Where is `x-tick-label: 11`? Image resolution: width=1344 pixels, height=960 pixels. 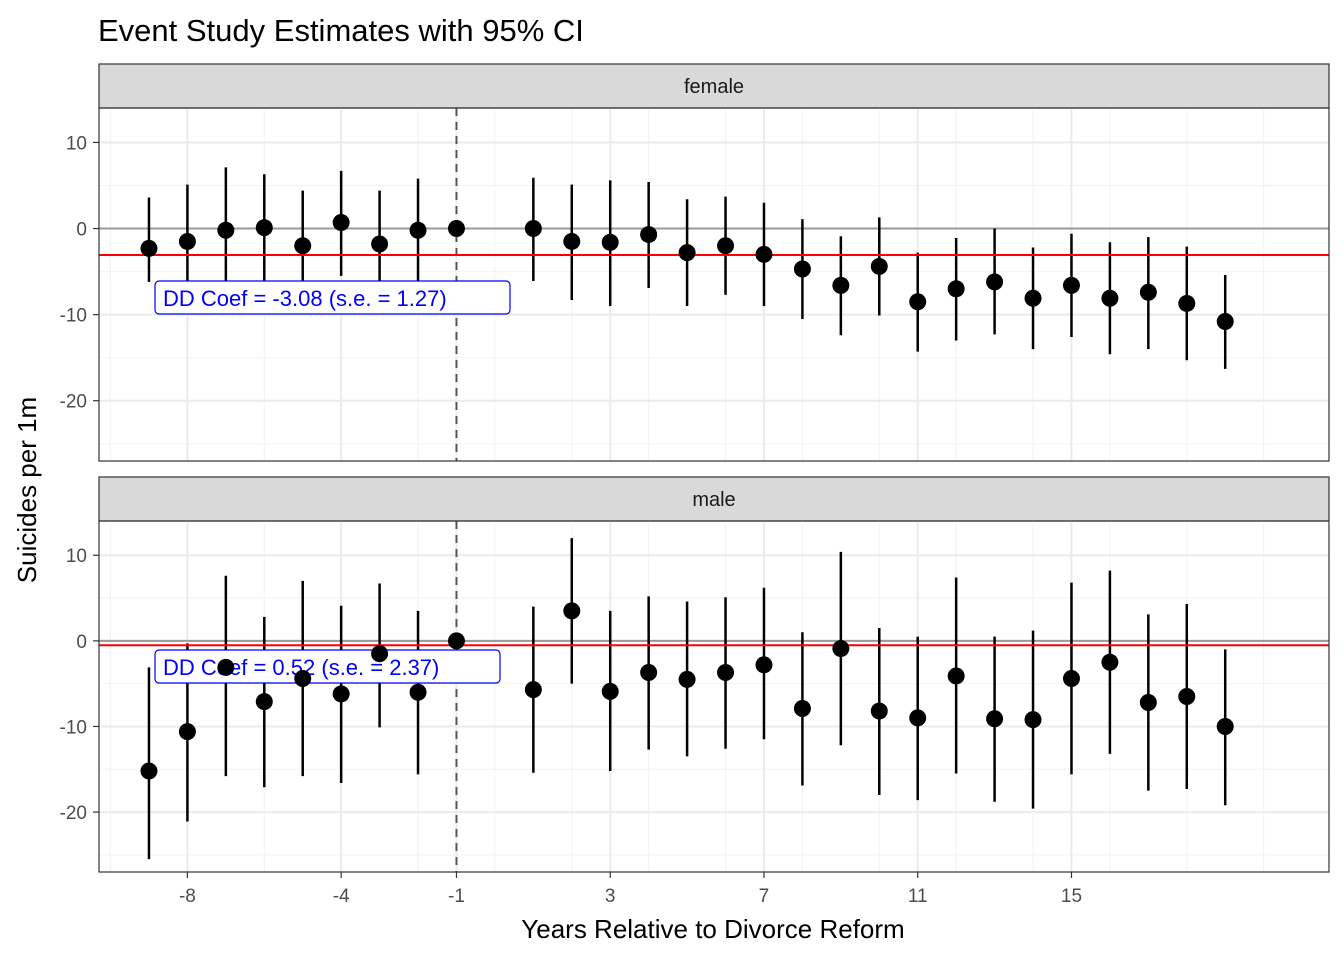
x-tick-label: 11 is located at coordinates (918, 896).